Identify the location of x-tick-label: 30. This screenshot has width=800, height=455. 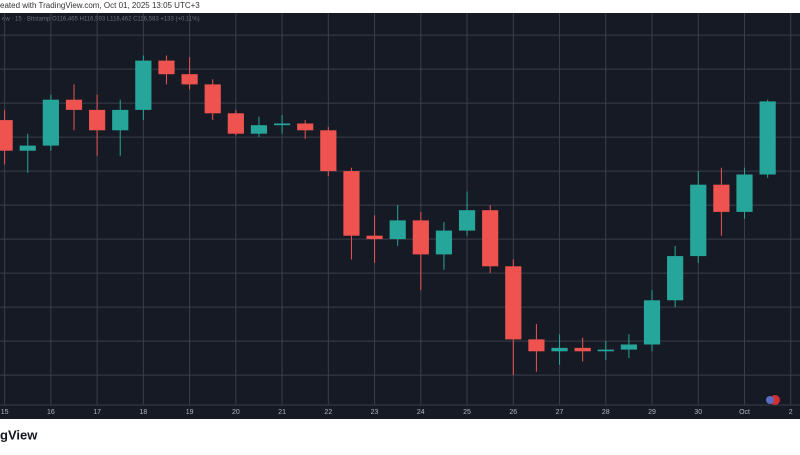
(698, 412).